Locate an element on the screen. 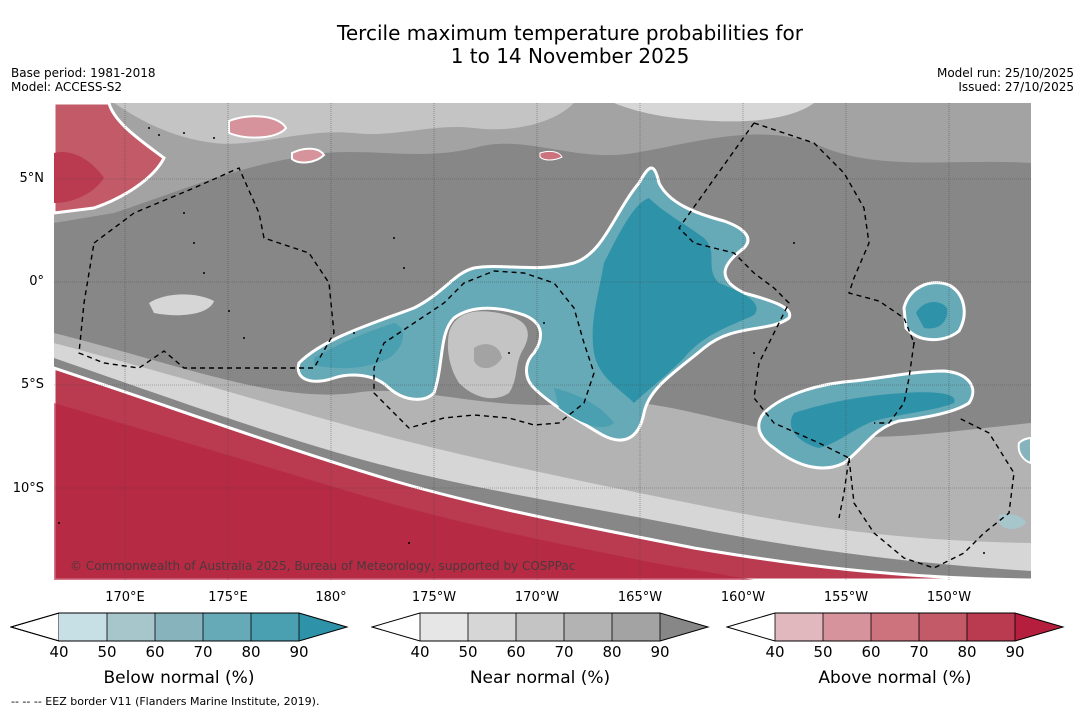 This screenshot has width=1085, height=713. above-normal-northwest-core is located at coordinates (79, 177).